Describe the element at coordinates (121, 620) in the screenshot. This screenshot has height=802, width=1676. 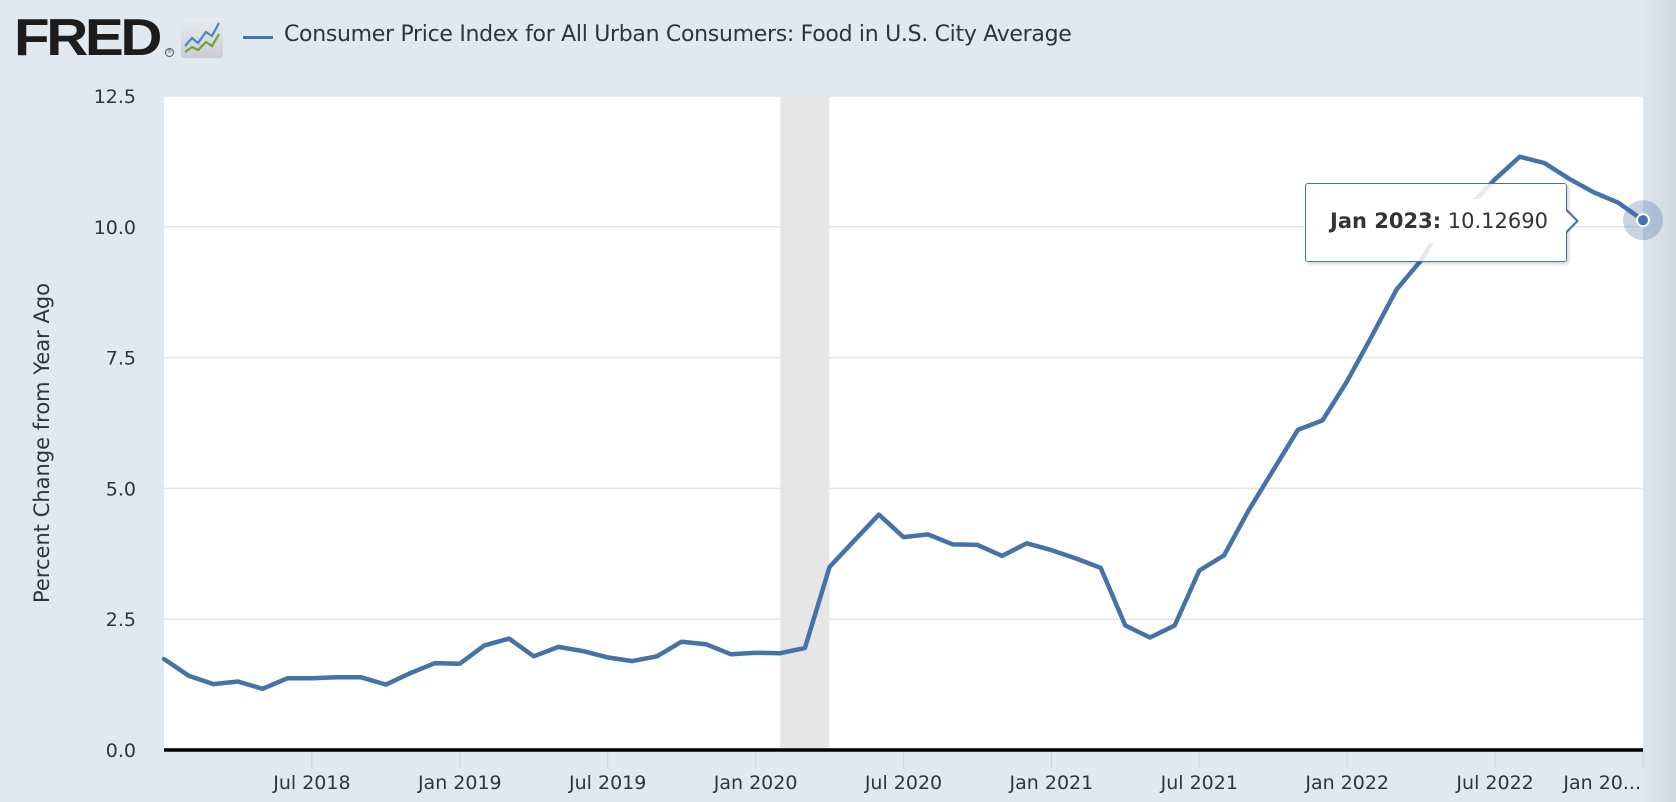
I see `y-tick-label: 2.5` at that location.